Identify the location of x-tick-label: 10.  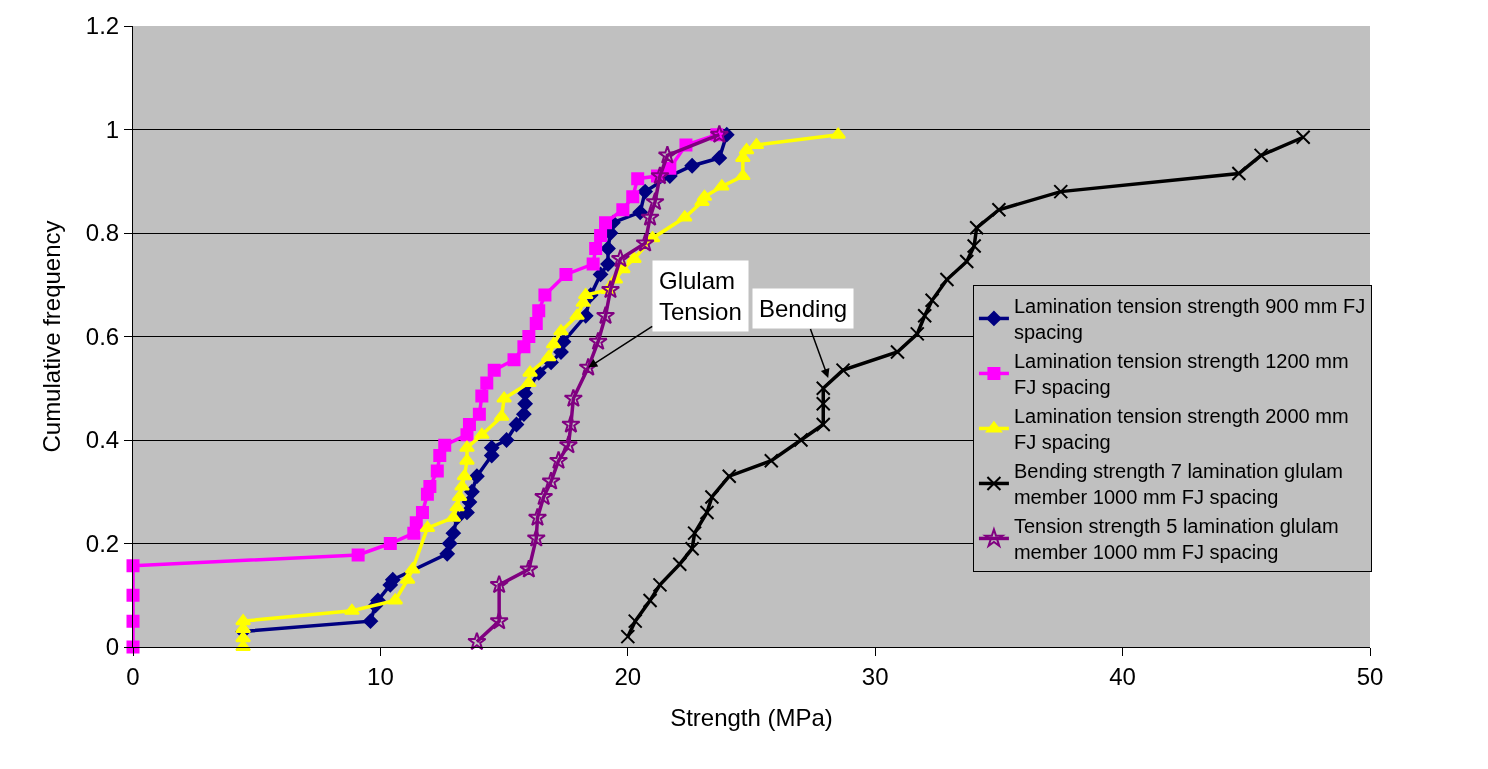
(380, 676).